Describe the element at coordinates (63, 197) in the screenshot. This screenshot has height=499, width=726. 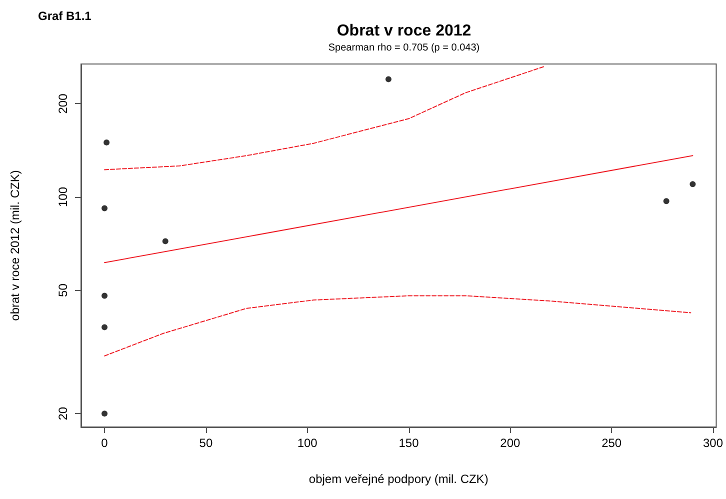
I see `y-tick-label: 100` at that location.